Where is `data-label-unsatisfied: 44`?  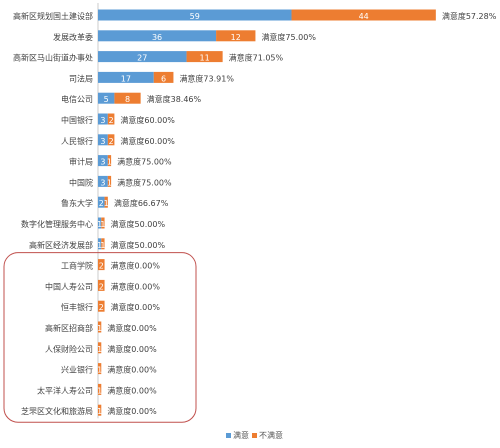
data-label-unsatisfied: 44 is located at coordinates (364, 16).